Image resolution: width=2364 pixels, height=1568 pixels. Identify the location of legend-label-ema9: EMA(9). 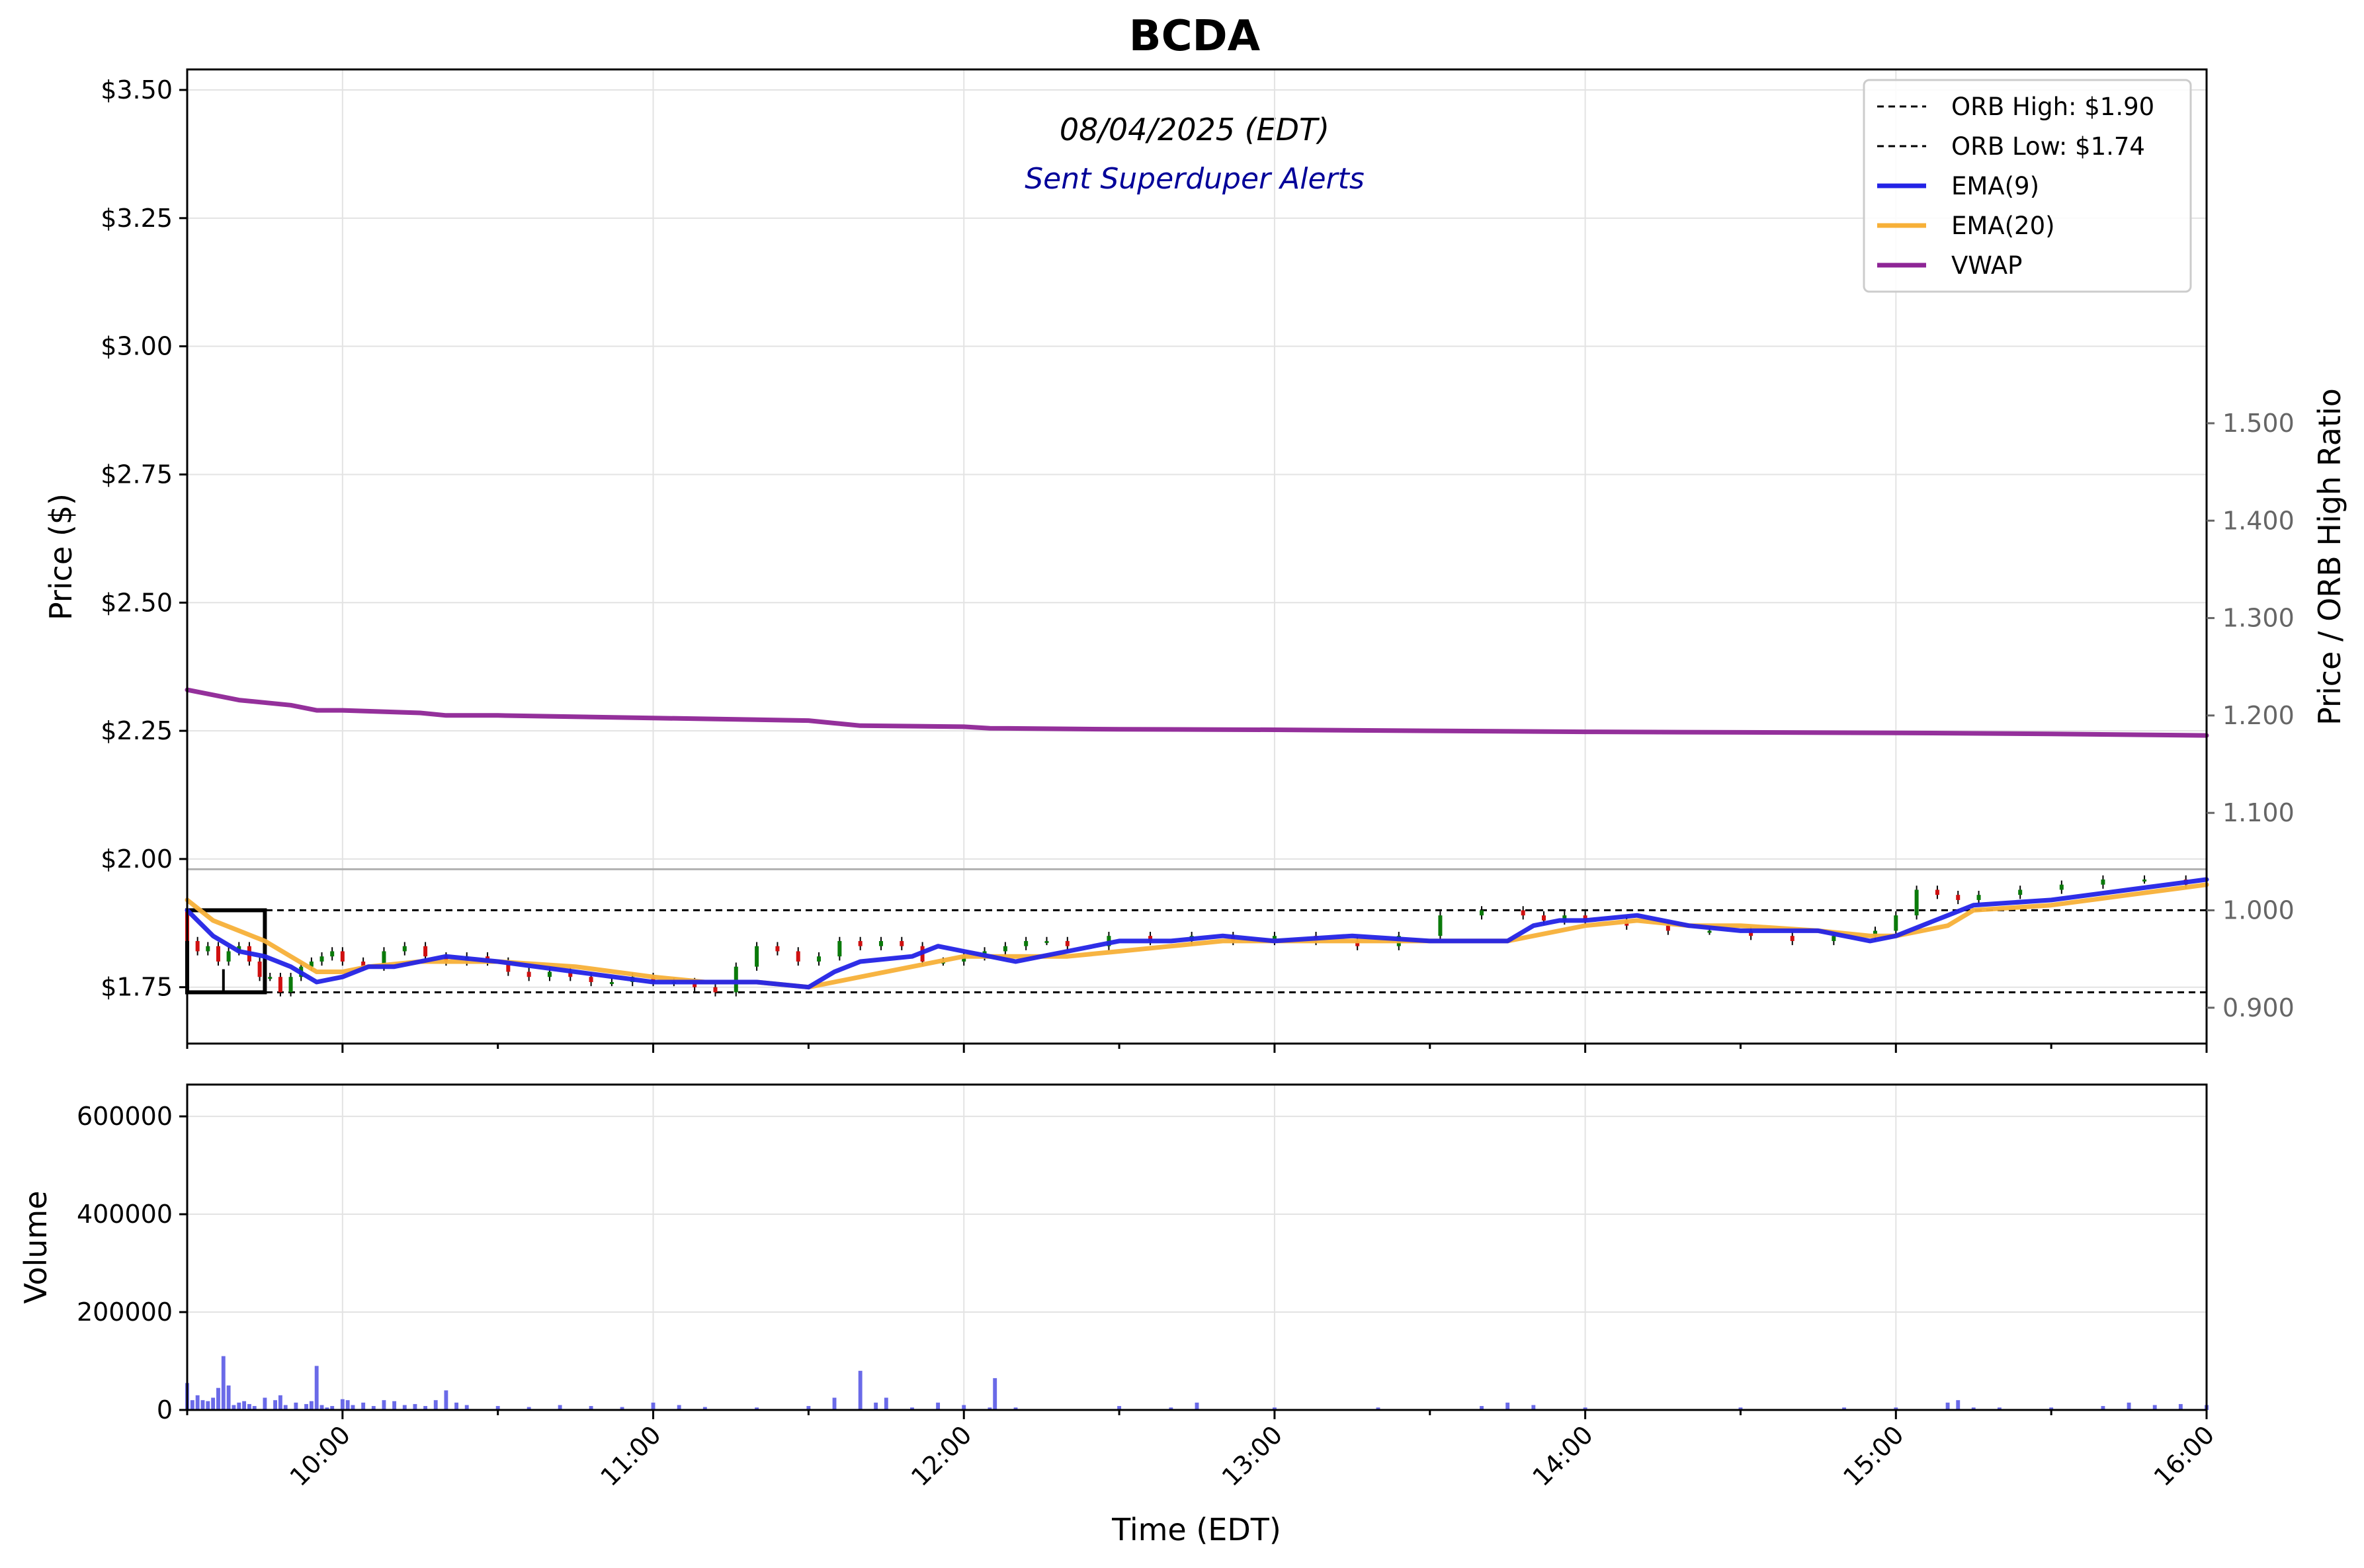
(1995, 186).